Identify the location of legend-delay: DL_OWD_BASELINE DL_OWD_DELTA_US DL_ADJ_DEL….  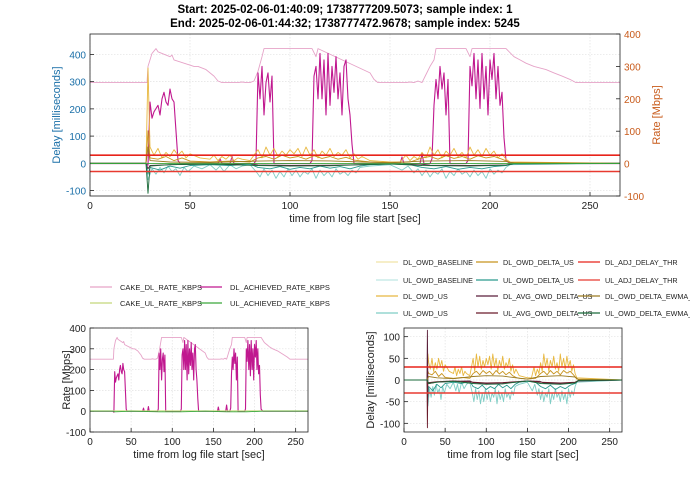
(533, 288).